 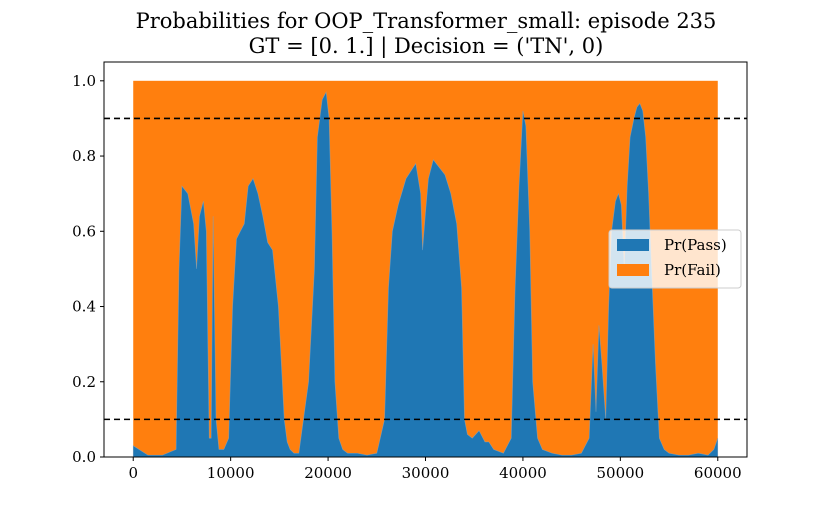 What do you see at coordinates (84, 81) in the screenshot?
I see `y-tick-label: 1.0` at bounding box center [84, 81].